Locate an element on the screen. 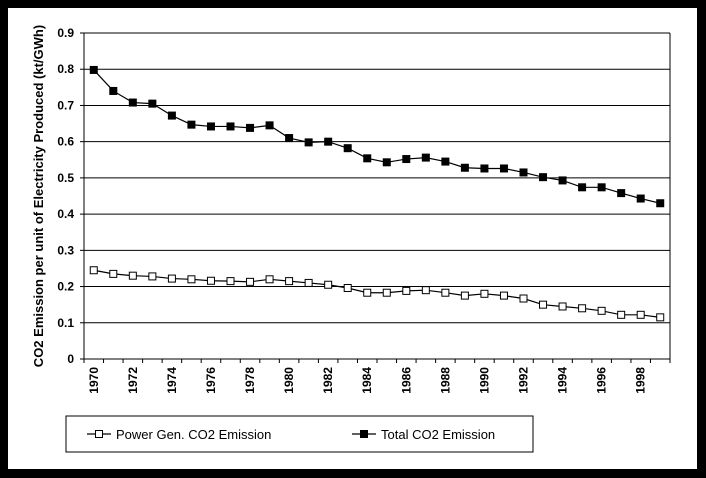 This screenshot has width=706, height=478. x-tick-label-0: 1970 is located at coordinates (94, 380).